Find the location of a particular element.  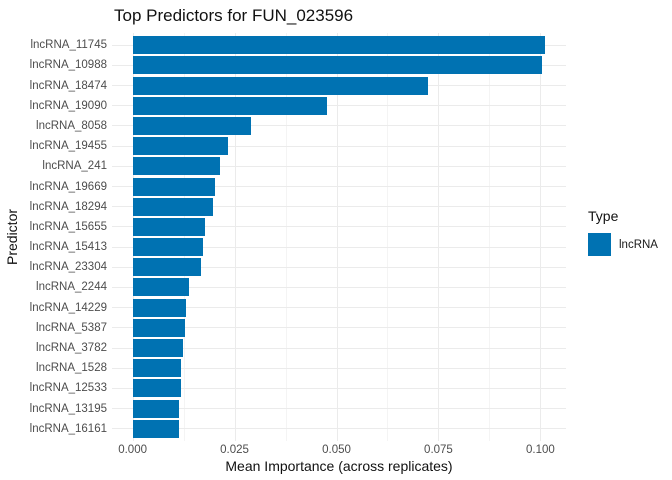

y-tick-label: lncRNA_19090 is located at coordinates (68, 105).